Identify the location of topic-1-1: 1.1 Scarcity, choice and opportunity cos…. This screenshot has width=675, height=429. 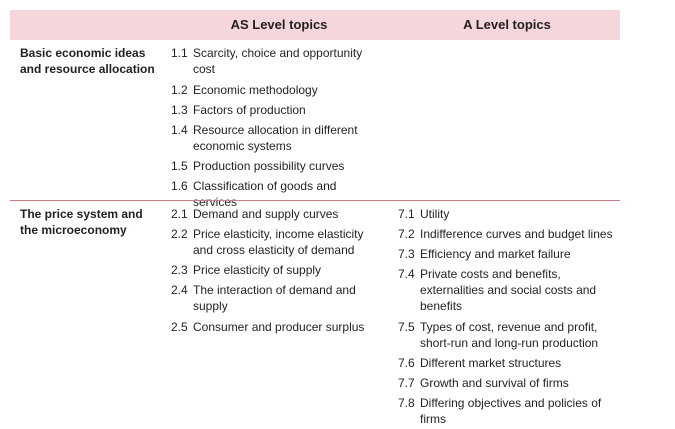
(277, 61).